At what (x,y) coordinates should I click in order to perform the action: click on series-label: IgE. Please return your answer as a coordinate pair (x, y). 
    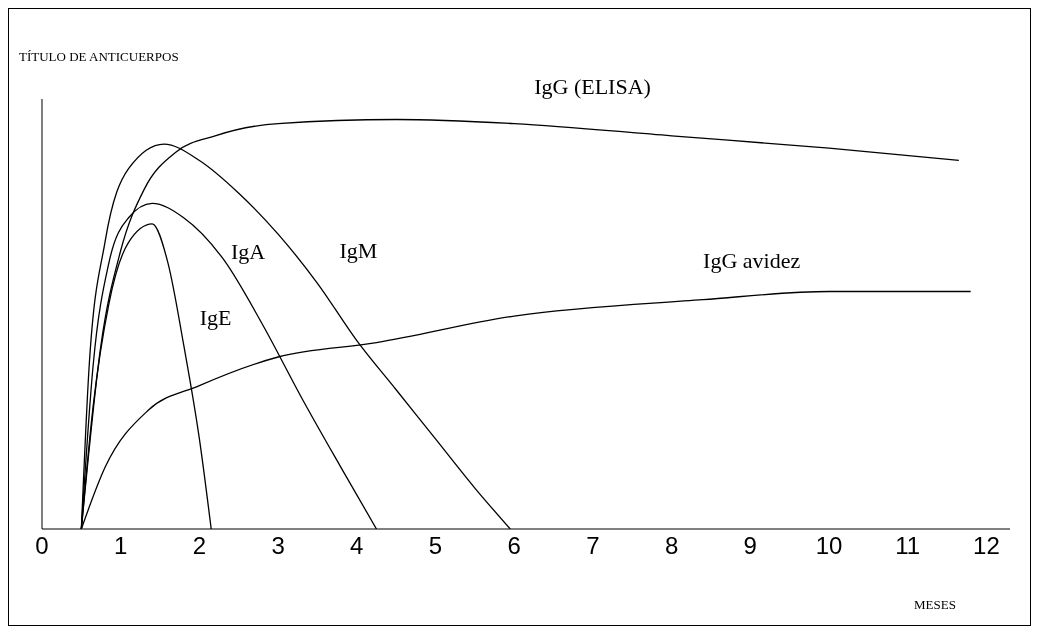
    Looking at the image, I should click on (215, 317).